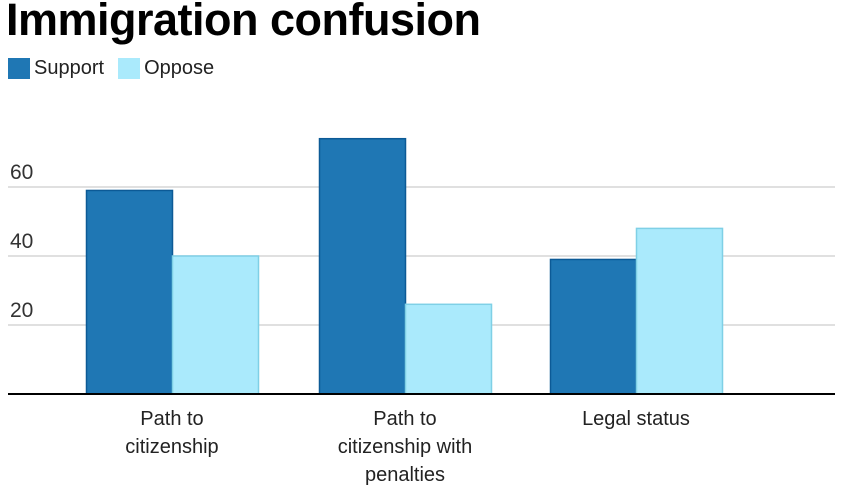 The height and width of the screenshot is (494, 843). I want to click on legend-item-oppose: Oppose, so click(166, 68).